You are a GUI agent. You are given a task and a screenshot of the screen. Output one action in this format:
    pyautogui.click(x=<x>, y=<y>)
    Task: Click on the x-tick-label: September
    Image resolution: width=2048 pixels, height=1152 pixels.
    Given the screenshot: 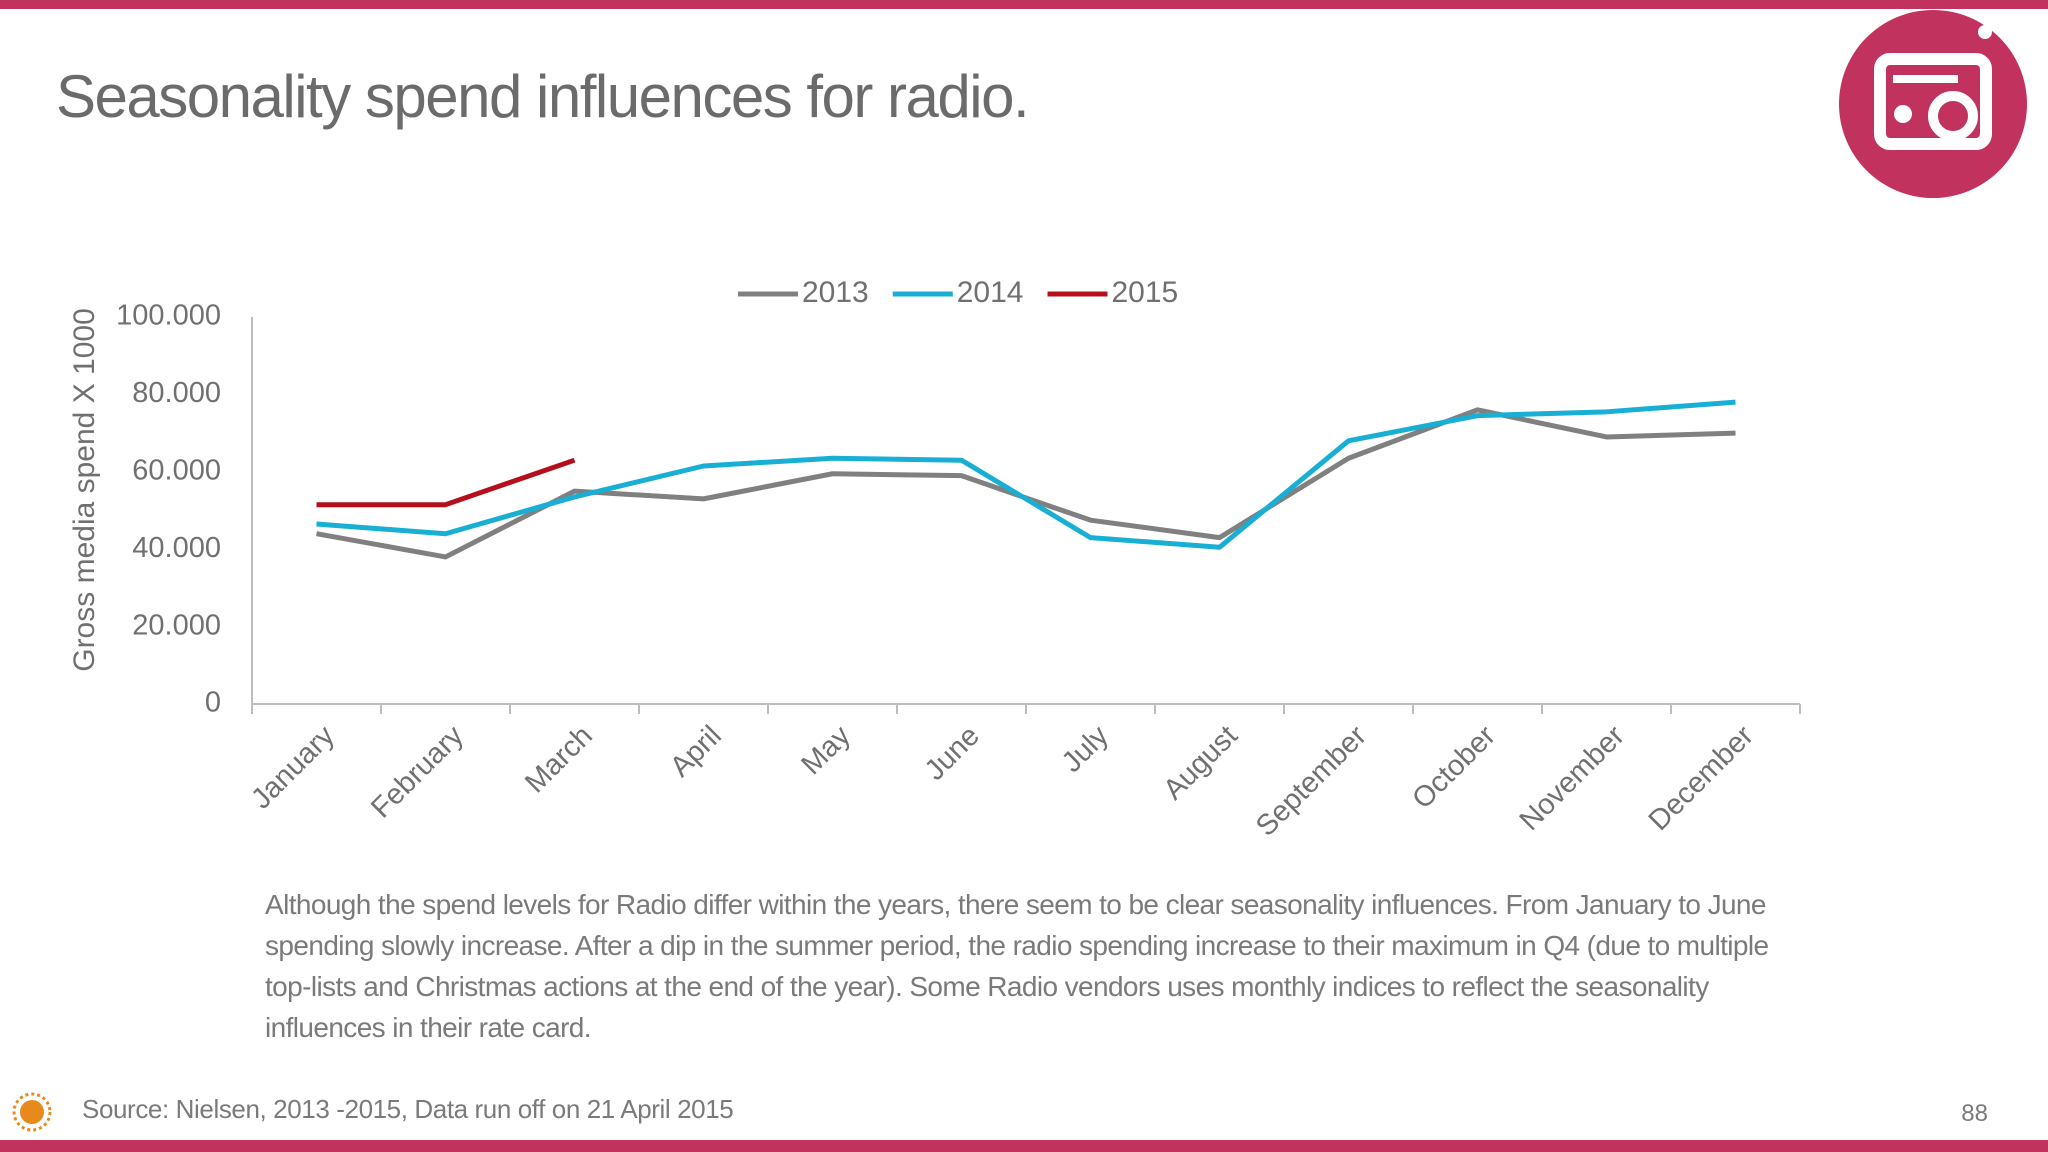 What is the action you would take?
    pyautogui.click(x=1311, y=780)
    